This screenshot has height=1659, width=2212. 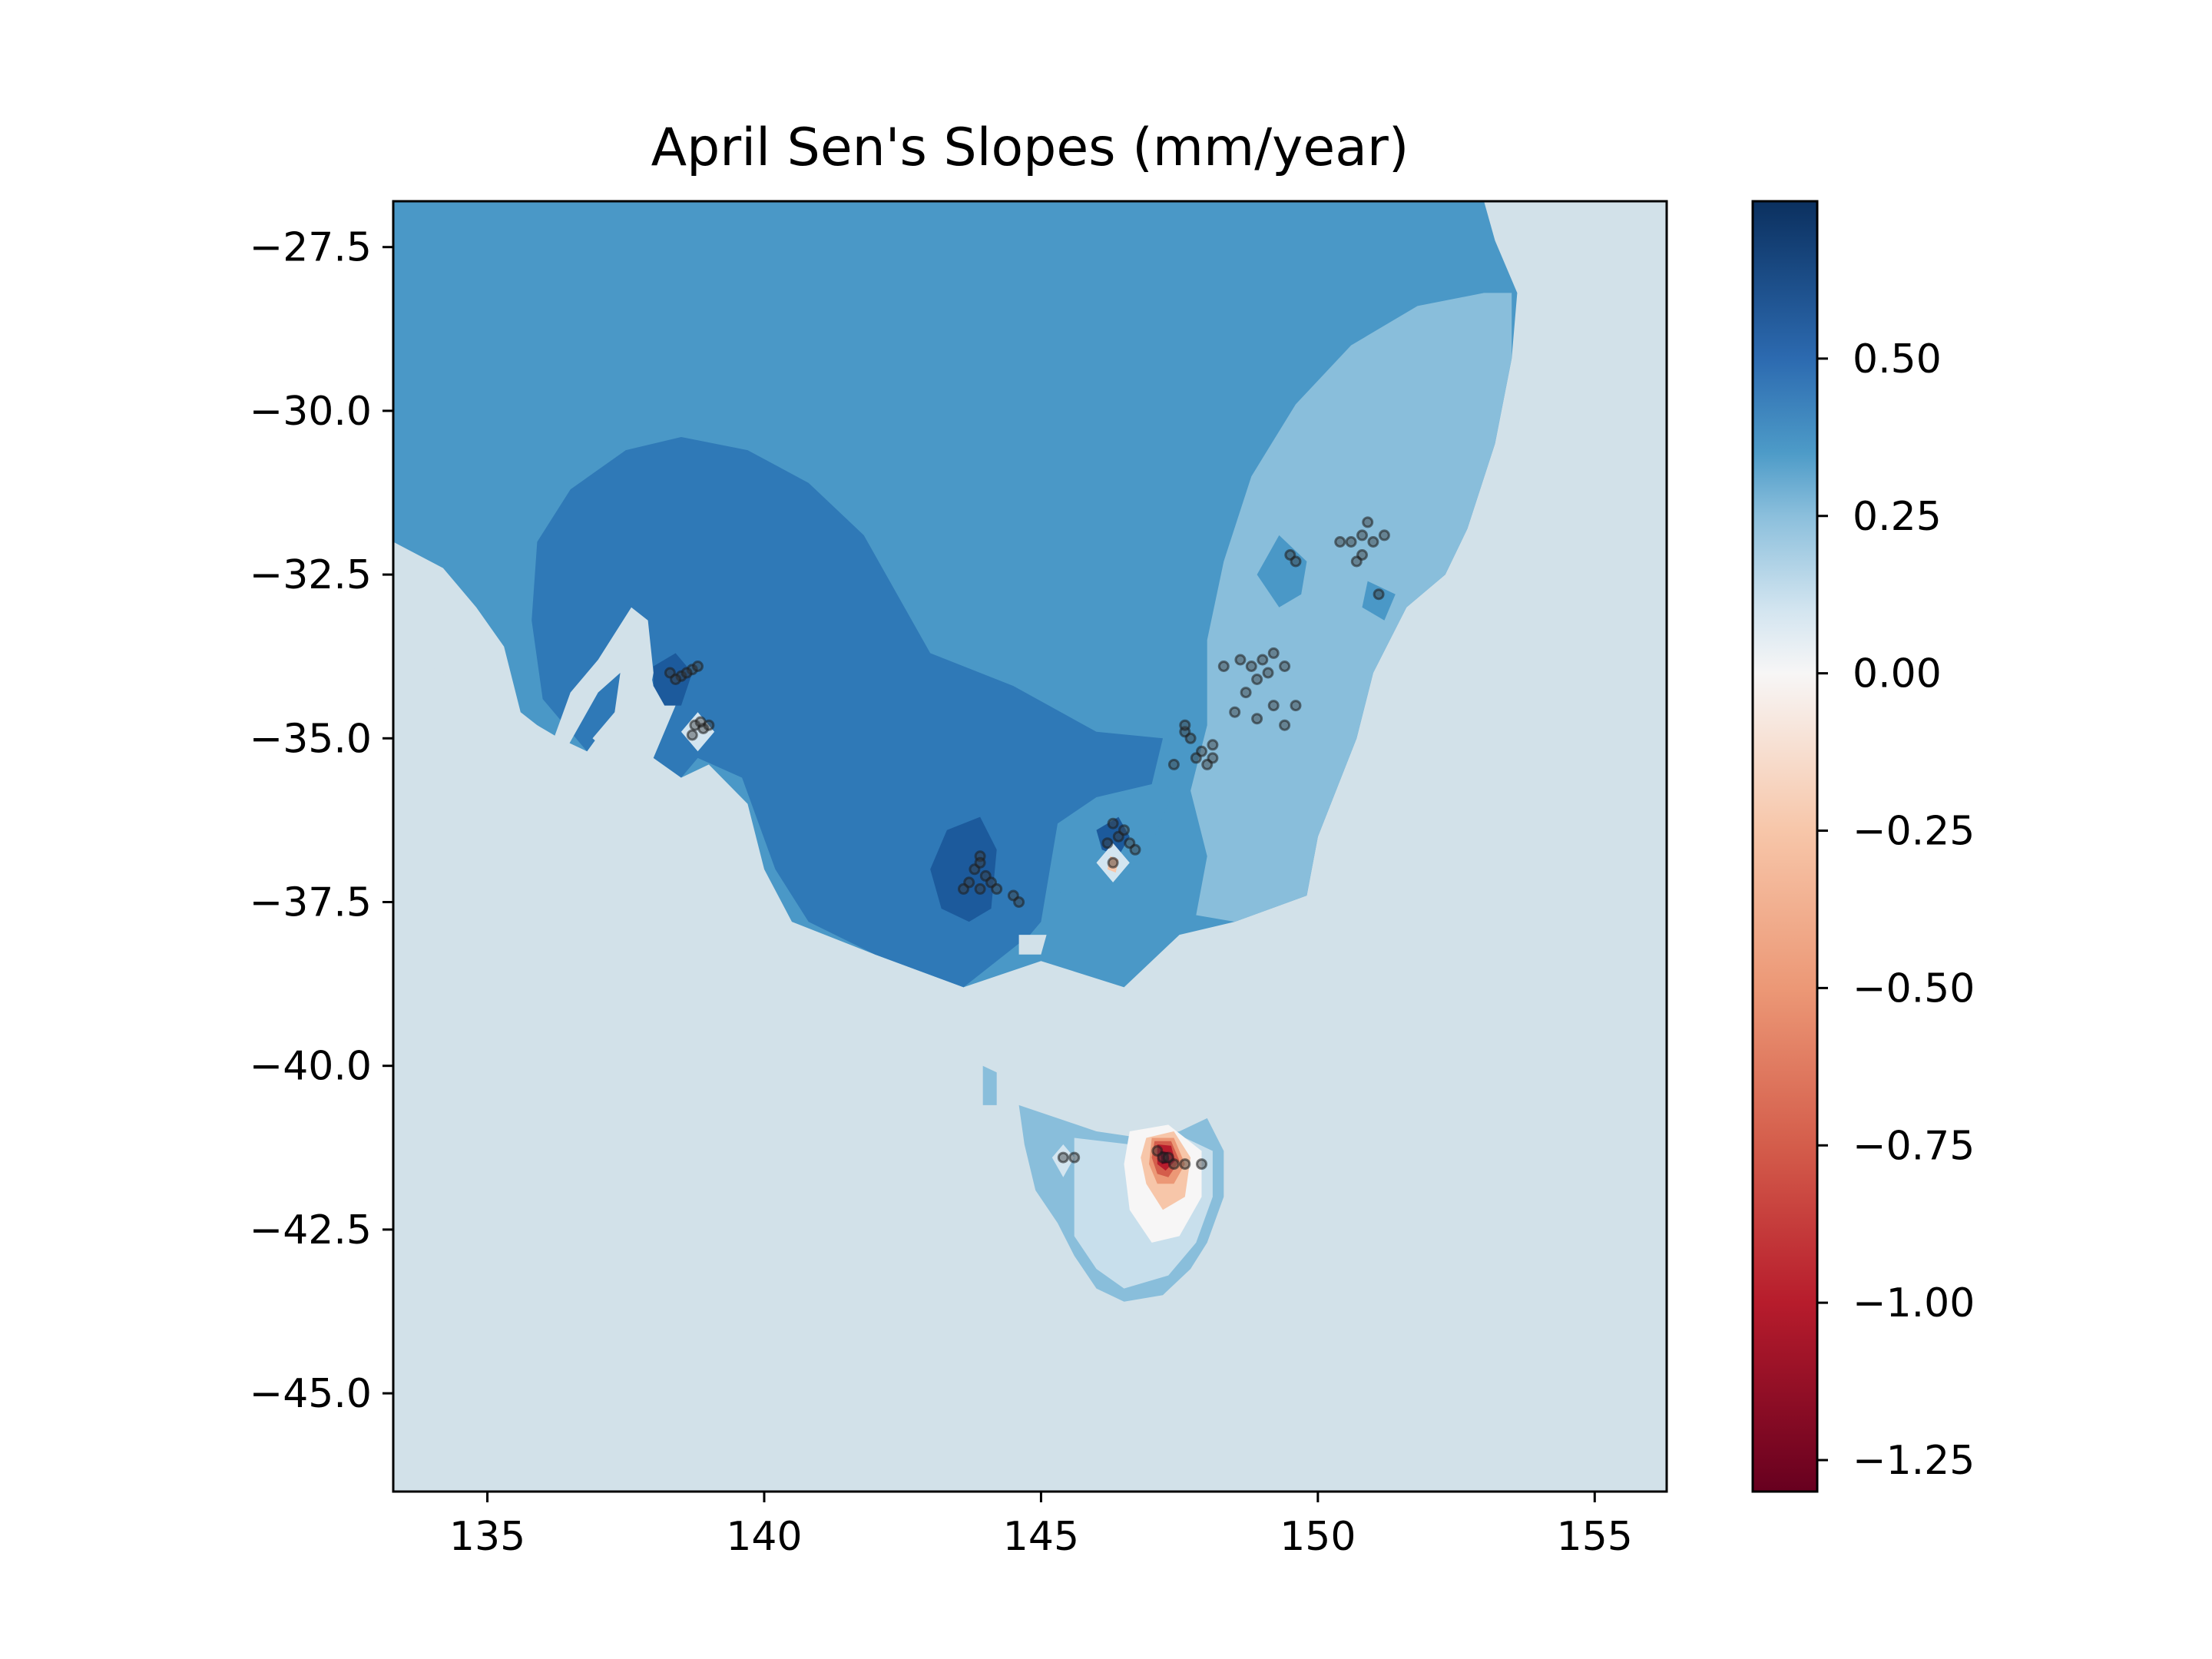 I want to click on colorbar-tick-label: −1.00, so click(x=1914, y=1303).